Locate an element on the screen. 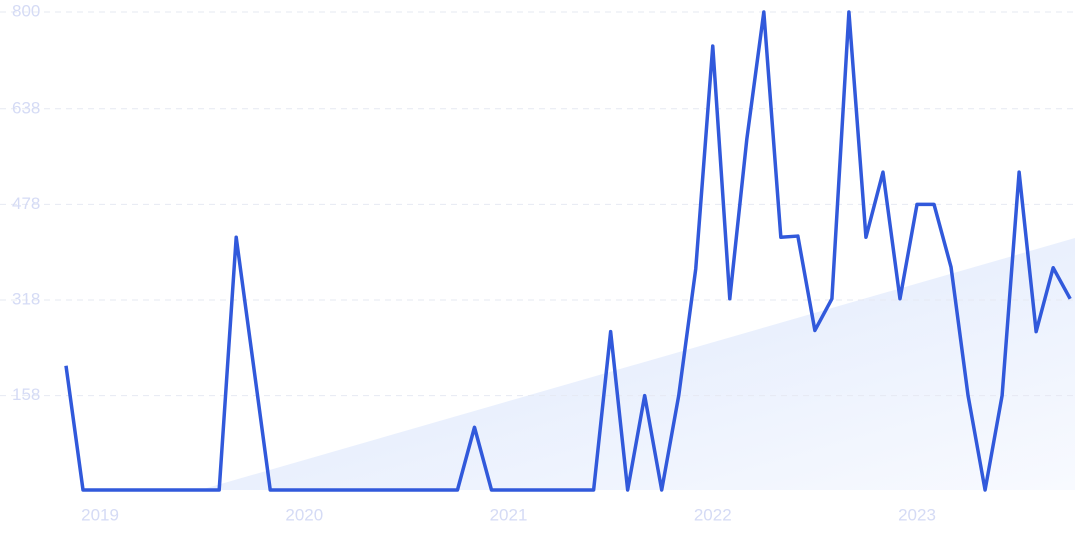 This screenshot has width=1075, height=537. x-tick-label: 2022 is located at coordinates (713, 514).